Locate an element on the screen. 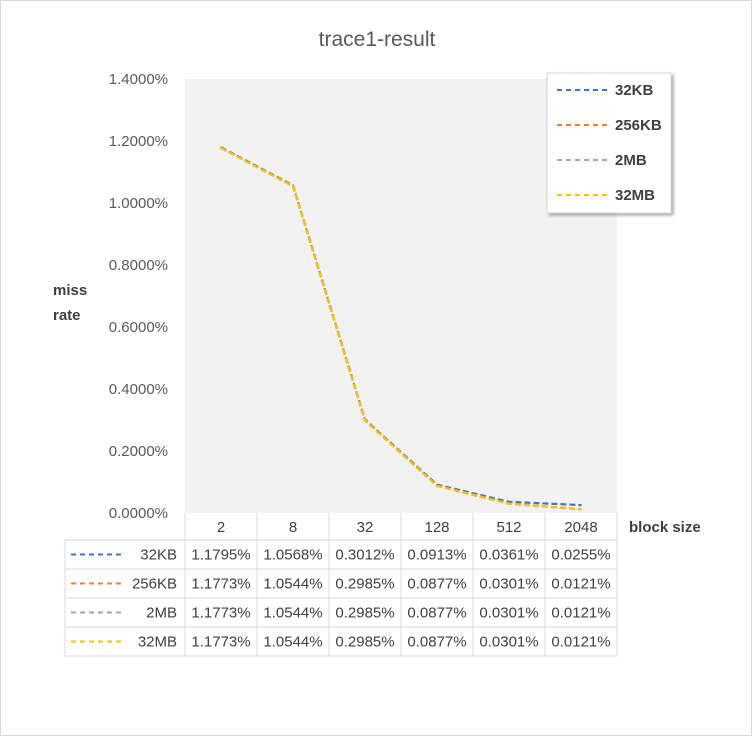 Image resolution: width=752 pixels, height=736 pixels. y-tick-label: 0.8000% is located at coordinates (138, 265).